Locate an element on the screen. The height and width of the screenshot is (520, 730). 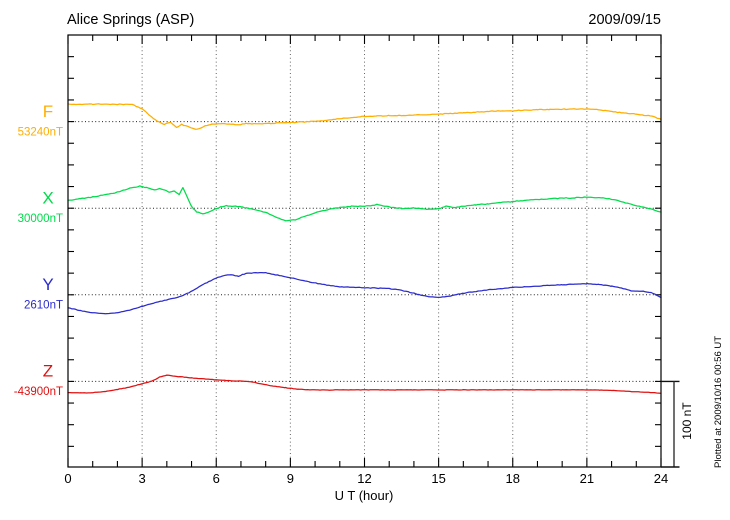
trace-F is located at coordinates (364, 116).